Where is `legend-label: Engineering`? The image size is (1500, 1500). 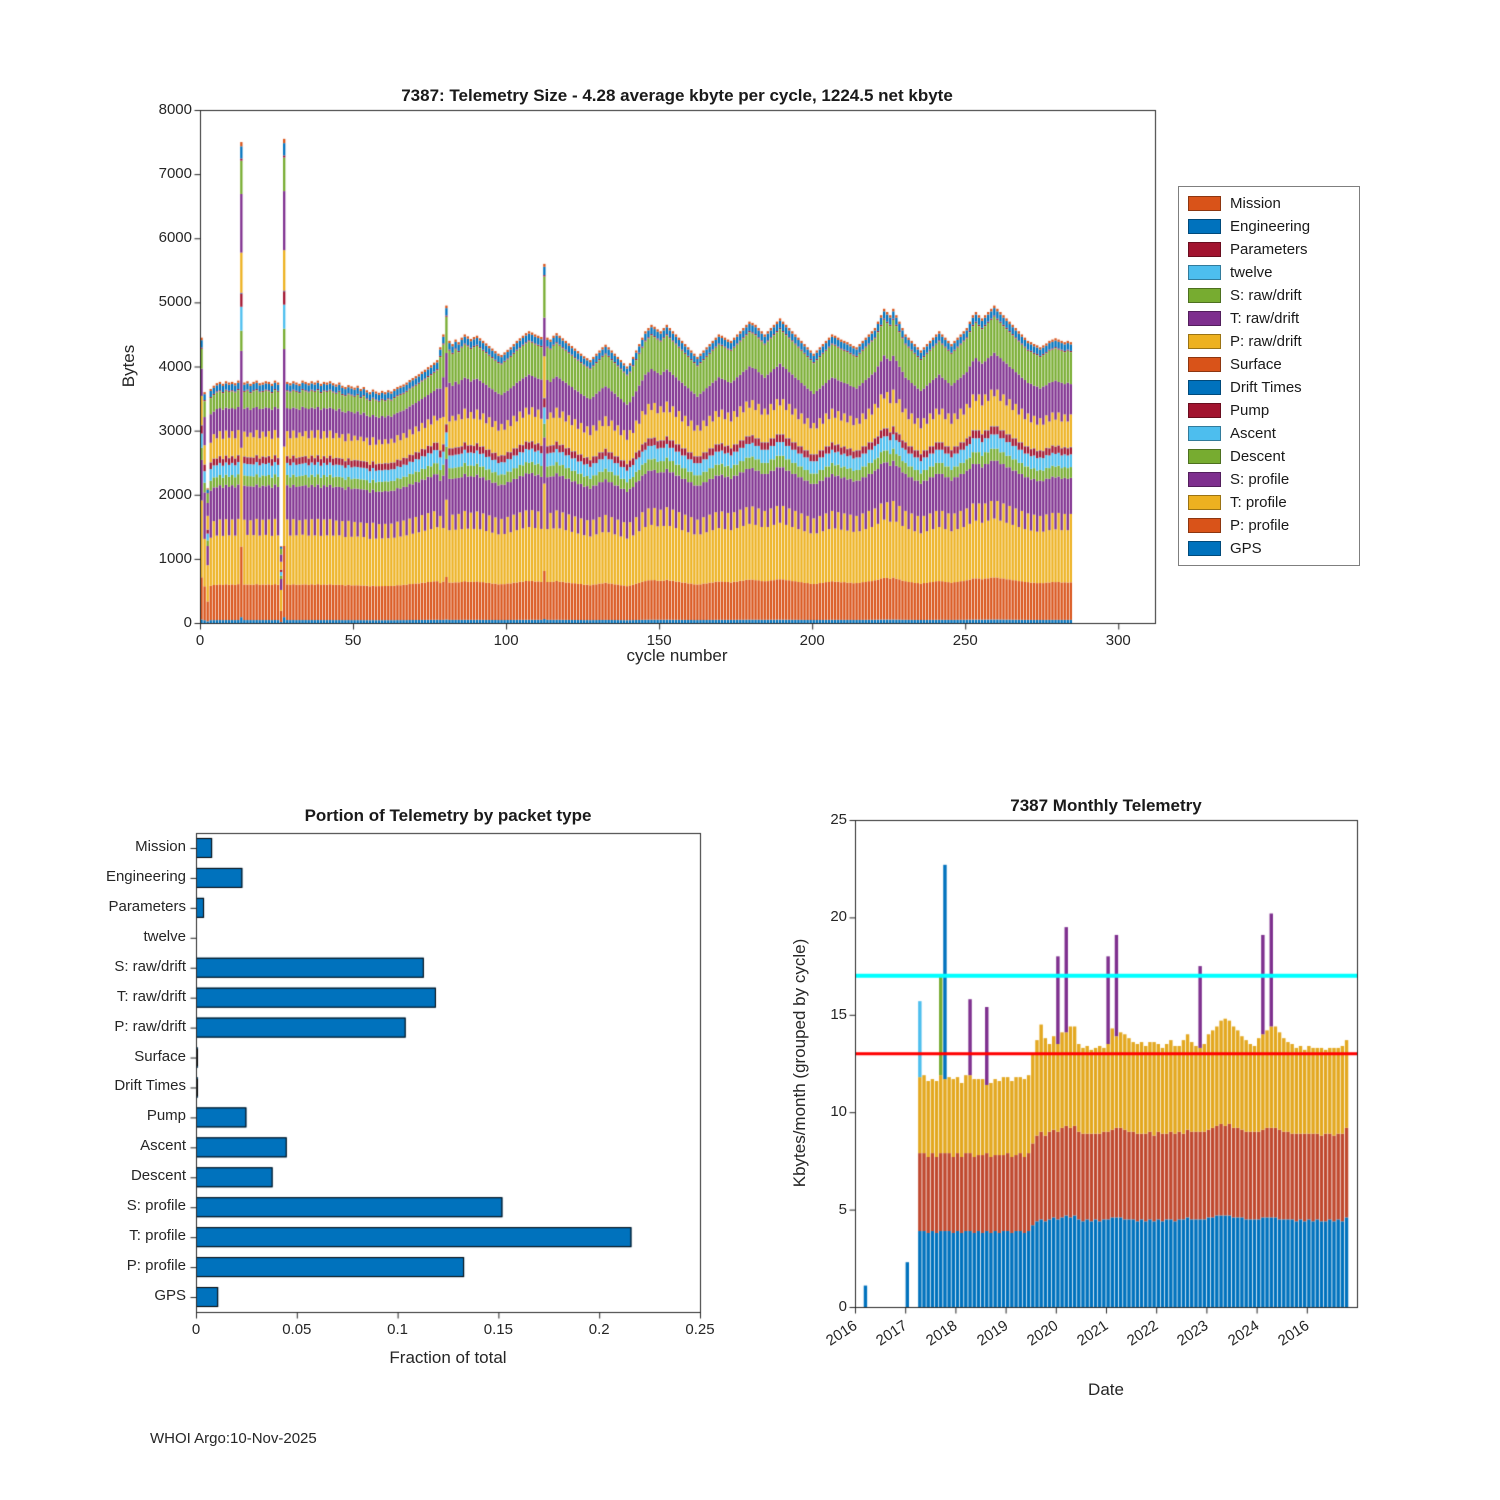
legend-label: Engineering is located at coordinates (1270, 226).